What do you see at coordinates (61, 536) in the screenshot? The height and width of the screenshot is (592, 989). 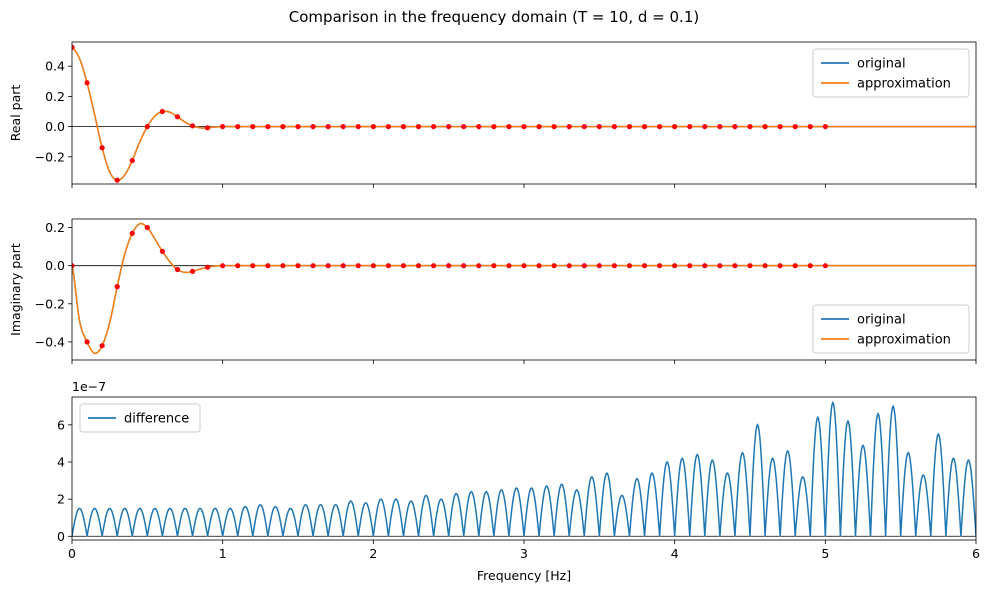 I see `y-tick-label: 0` at bounding box center [61, 536].